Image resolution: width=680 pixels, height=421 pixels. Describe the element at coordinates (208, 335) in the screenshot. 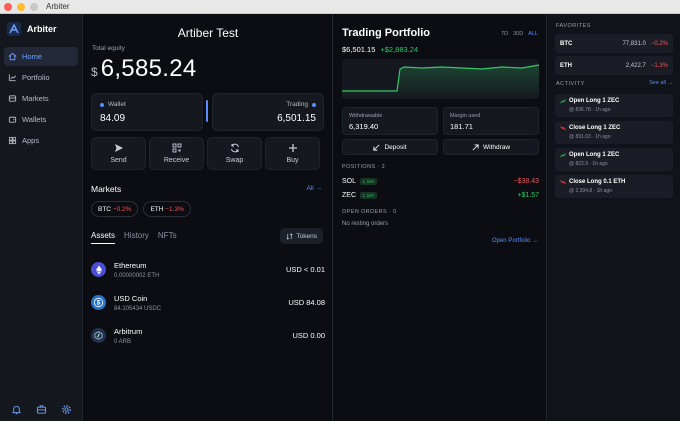

I see `asset-row-arbitrum: Arbitrum 0 ARB USD 0.00` at that location.